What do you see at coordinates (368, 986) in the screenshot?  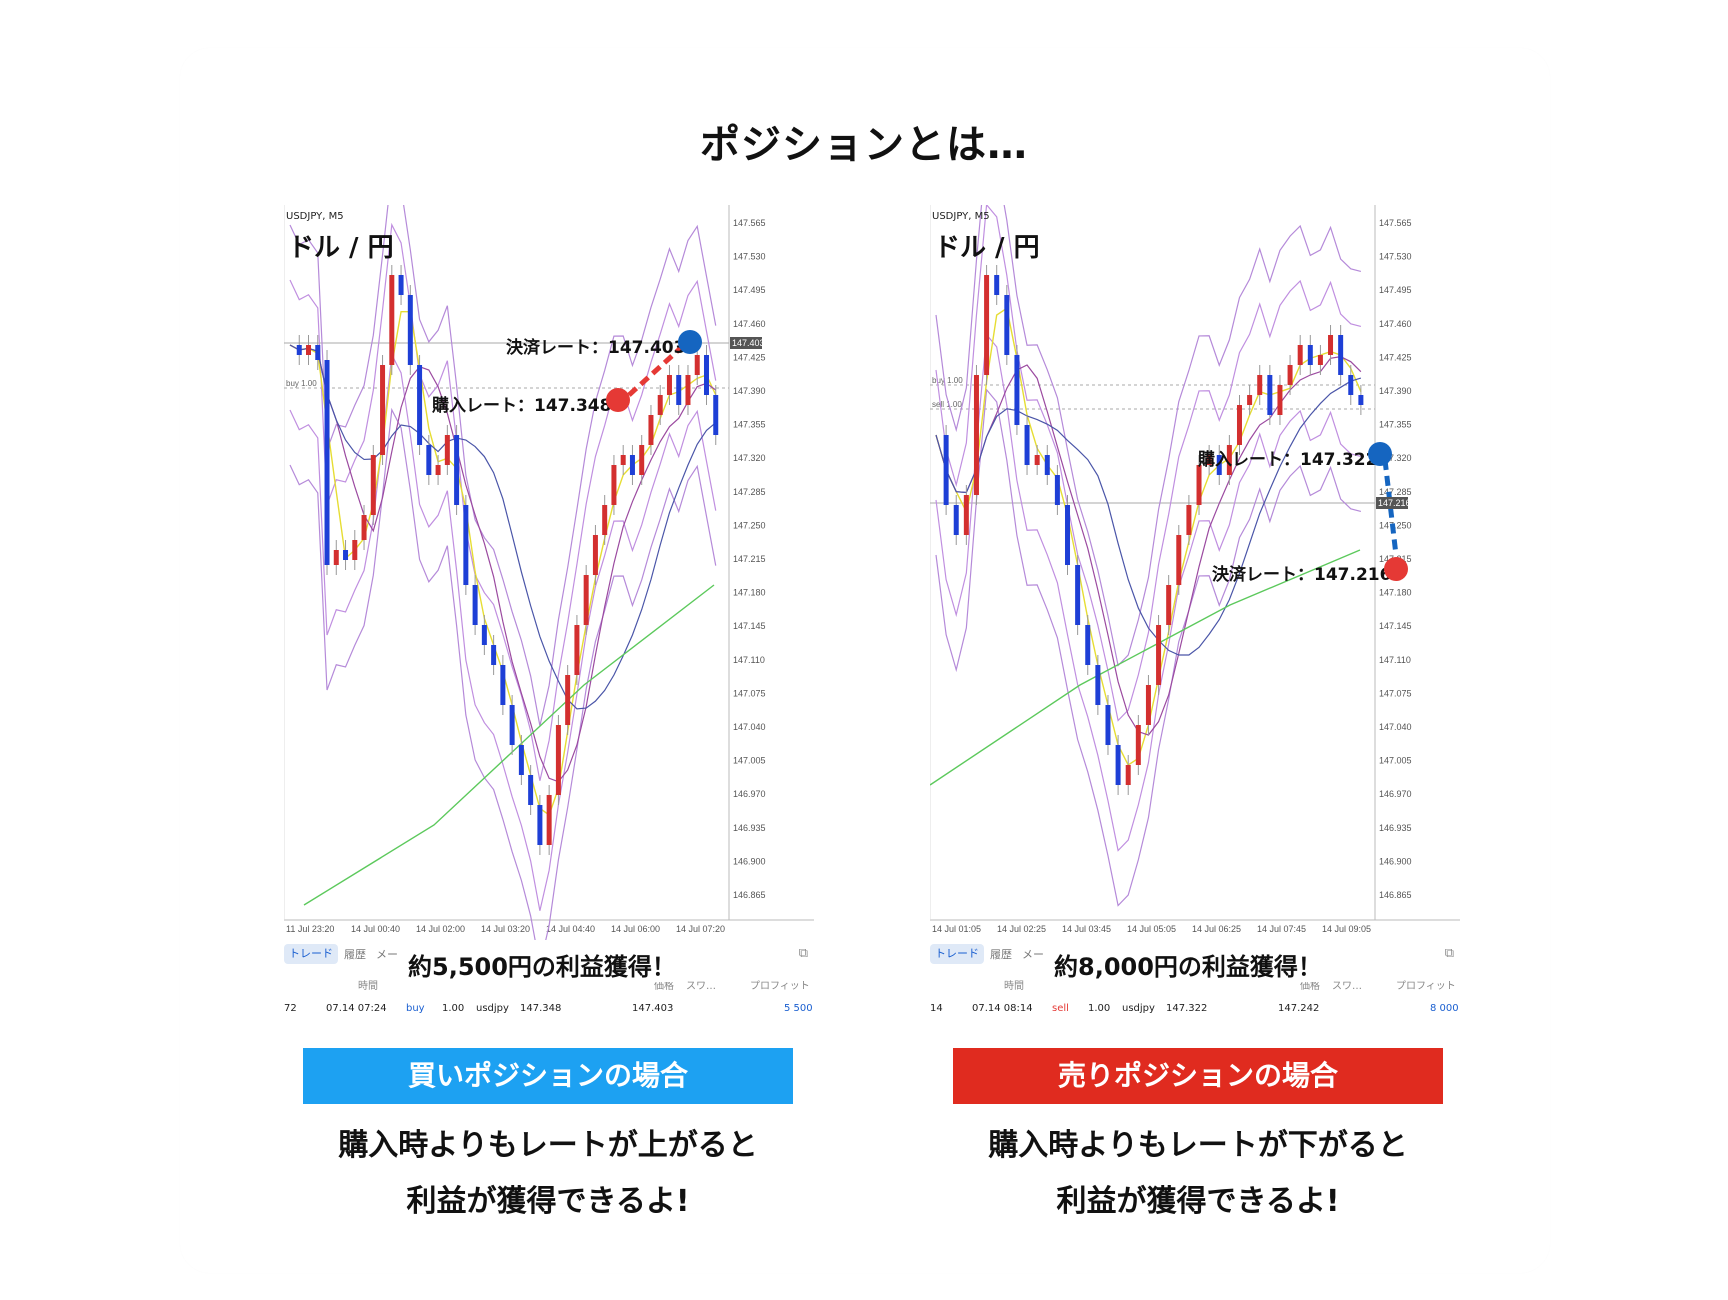 I see `header-time: 時間` at bounding box center [368, 986].